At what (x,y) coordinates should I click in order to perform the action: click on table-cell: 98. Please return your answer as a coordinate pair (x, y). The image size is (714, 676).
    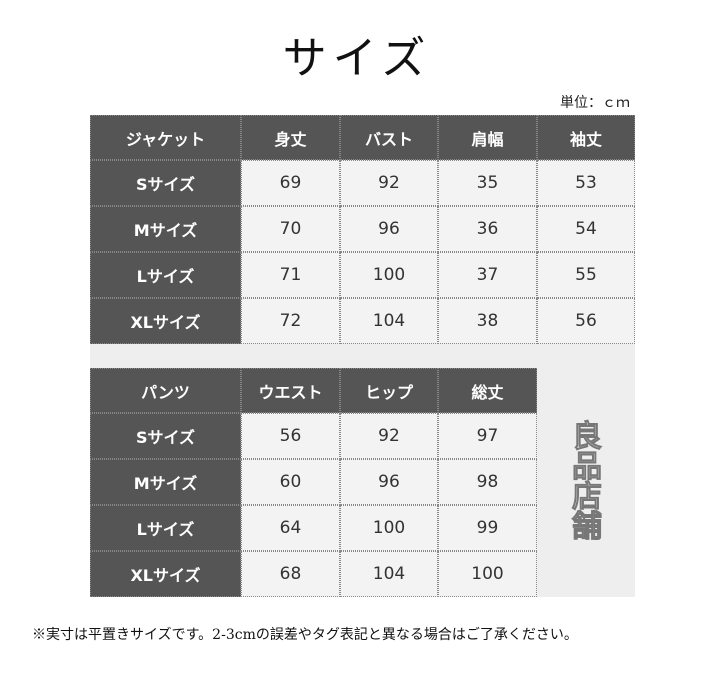
    Looking at the image, I should click on (487, 482).